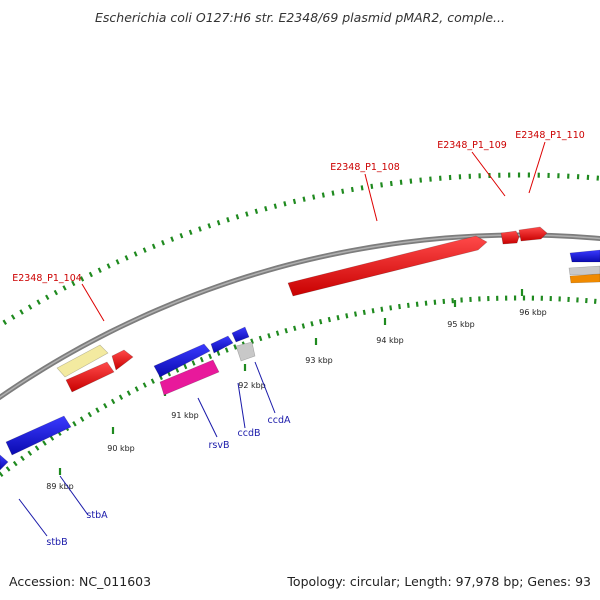 The width and height of the screenshot is (600, 600). I want to click on scale-label: 93 kbp, so click(319, 360).